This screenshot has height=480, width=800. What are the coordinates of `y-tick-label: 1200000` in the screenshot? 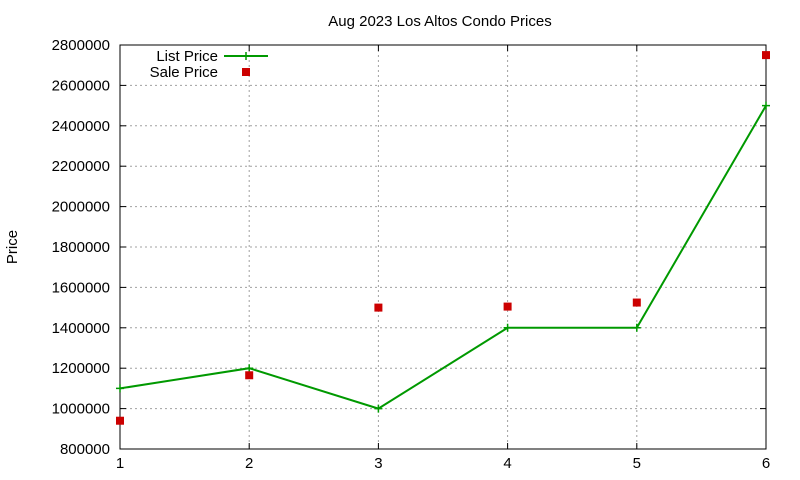 It's located at (81, 368).